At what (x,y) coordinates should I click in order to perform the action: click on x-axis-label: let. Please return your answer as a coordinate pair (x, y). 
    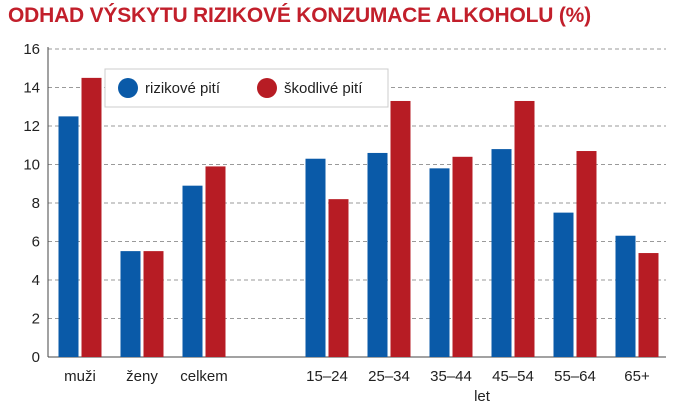
    Looking at the image, I should click on (482, 396).